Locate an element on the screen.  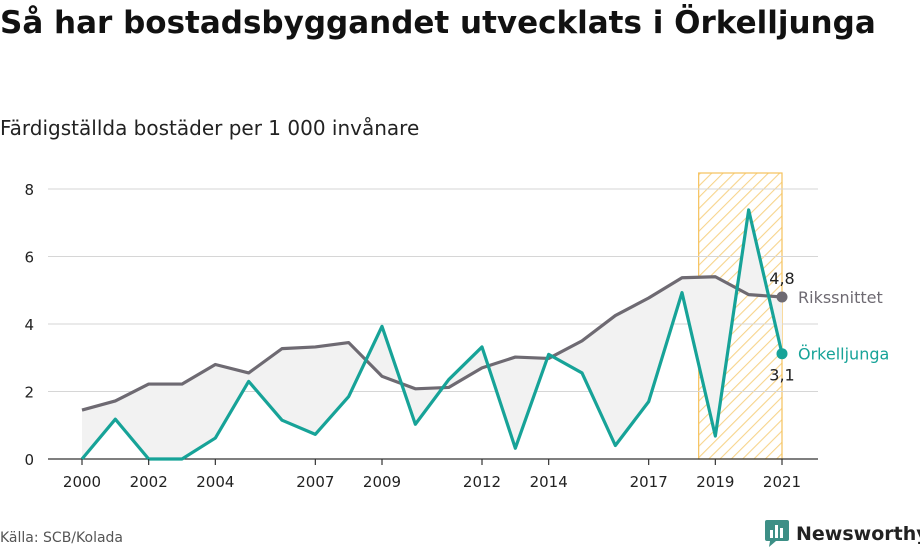
newsworthy-logo: Newsworthy is located at coordinates (842, 534).